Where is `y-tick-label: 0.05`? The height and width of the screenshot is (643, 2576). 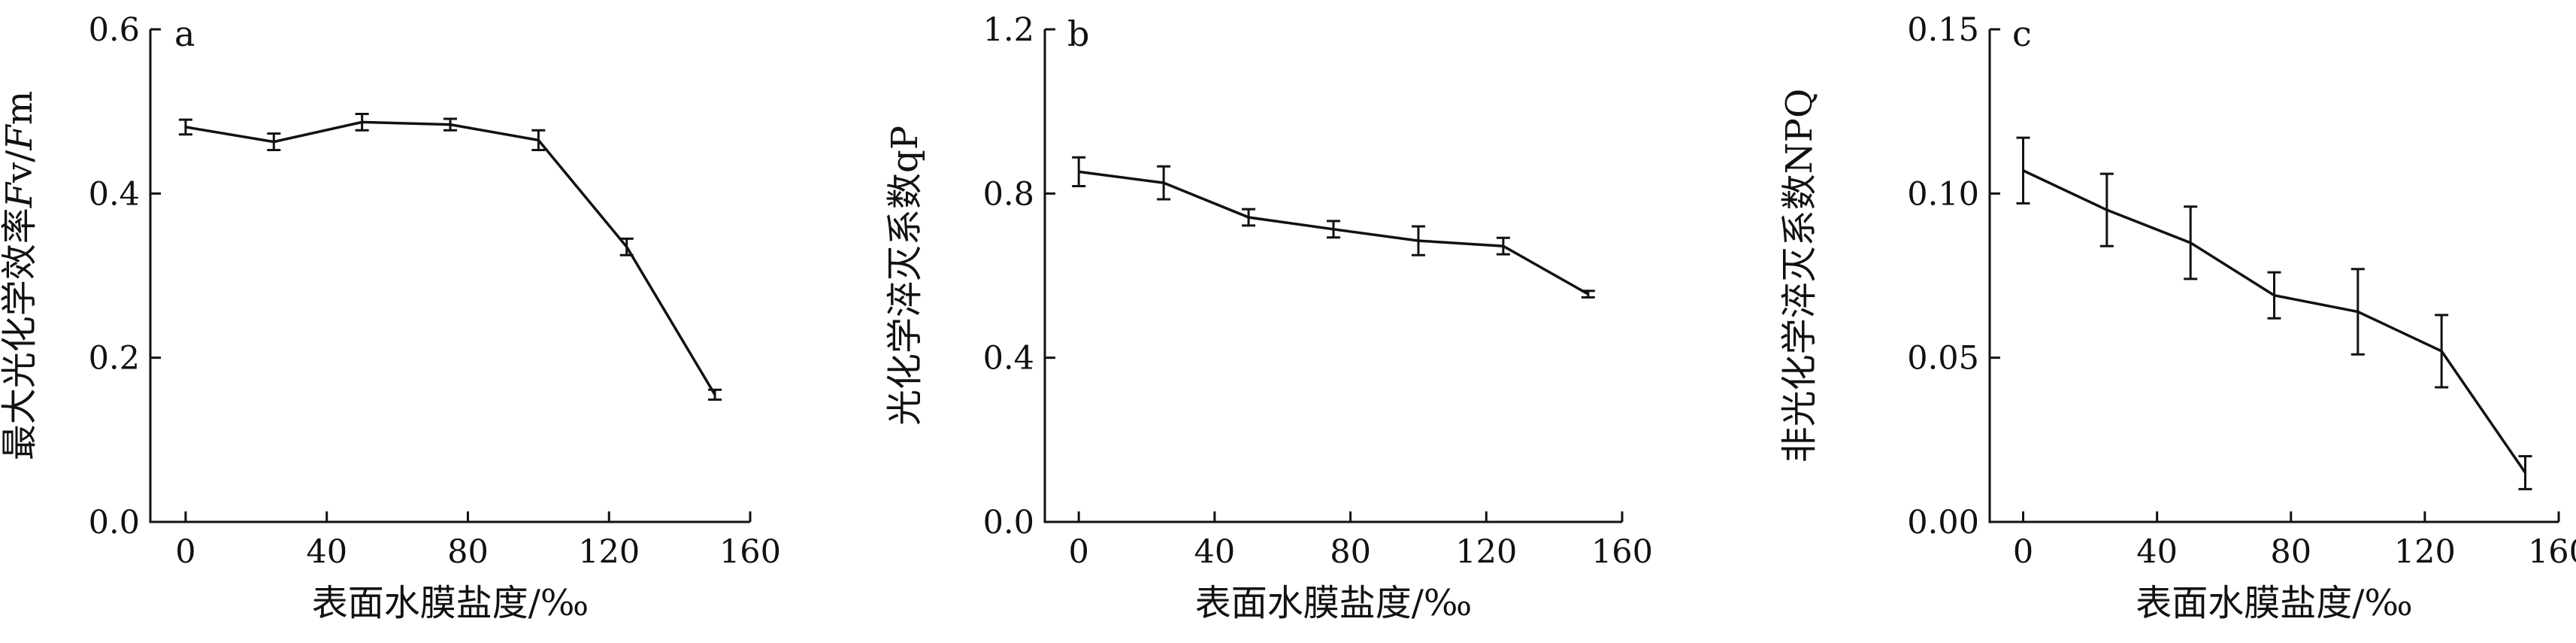
y-tick-label: 0.05 is located at coordinates (1943, 359).